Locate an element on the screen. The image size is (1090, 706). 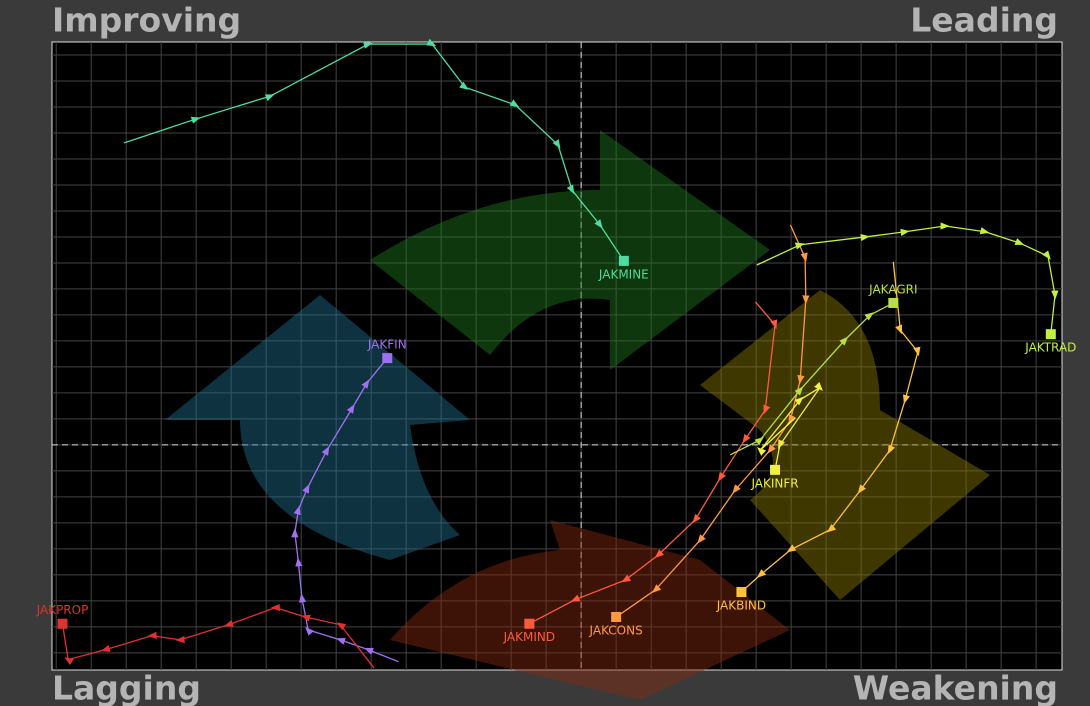
quadrant-label: Leading is located at coordinates (984, 20).